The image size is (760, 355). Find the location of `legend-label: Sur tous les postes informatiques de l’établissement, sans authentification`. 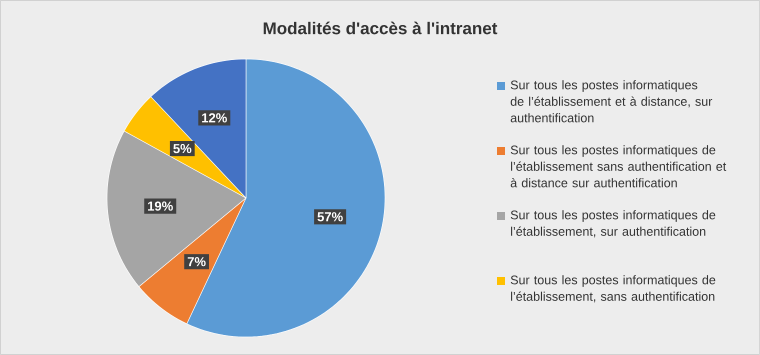

legend-label: Sur tous les postes informatiques de l’établissement, sans authentification is located at coordinates (613, 288).